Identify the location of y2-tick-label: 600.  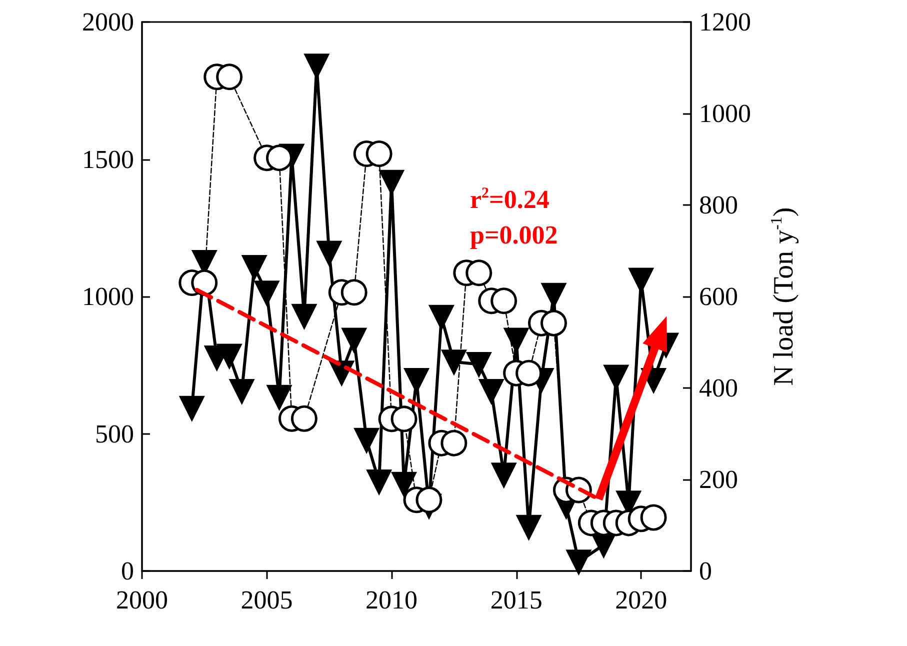
(718, 296).